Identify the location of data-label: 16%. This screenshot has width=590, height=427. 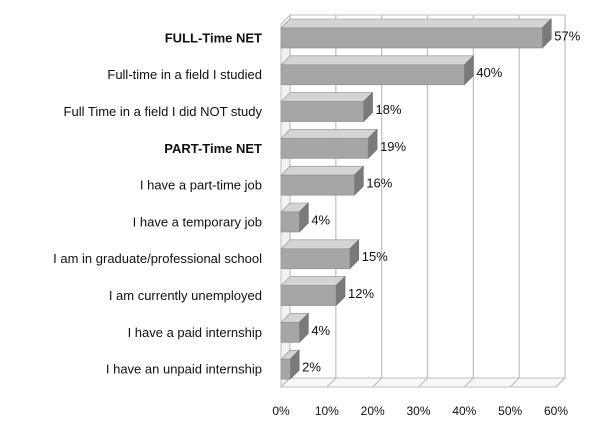
(379, 183).